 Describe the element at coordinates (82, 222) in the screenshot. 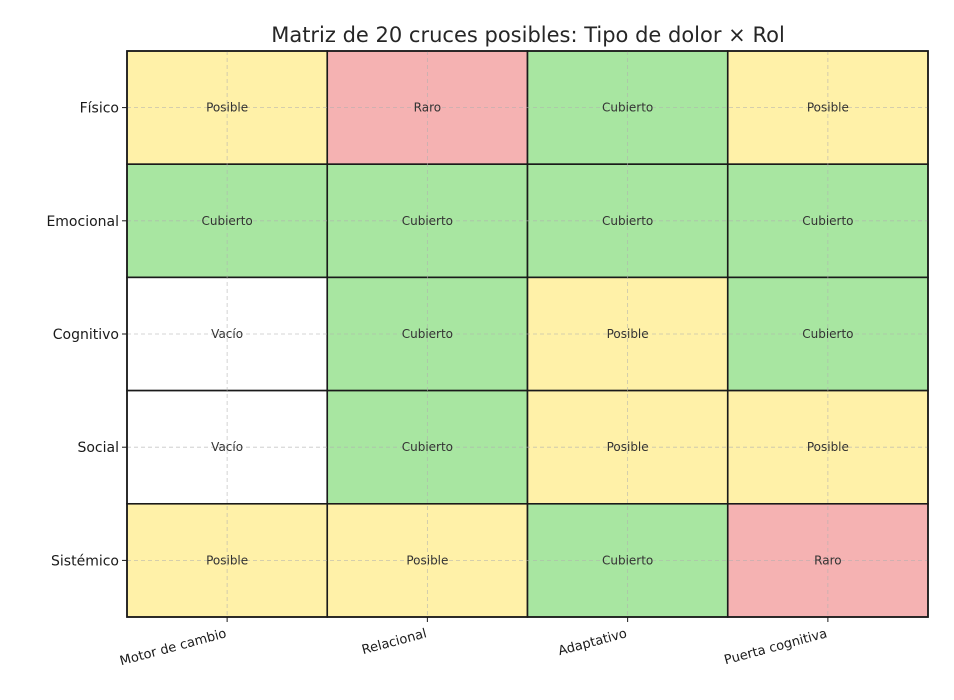

I see `y-tick-label: Emocional` at that location.